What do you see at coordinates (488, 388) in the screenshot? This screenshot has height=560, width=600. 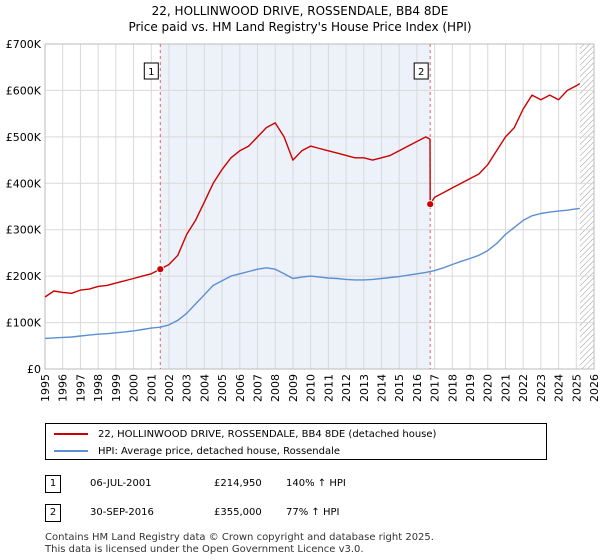 I see `x-tick-label: 2020` at bounding box center [488, 388].